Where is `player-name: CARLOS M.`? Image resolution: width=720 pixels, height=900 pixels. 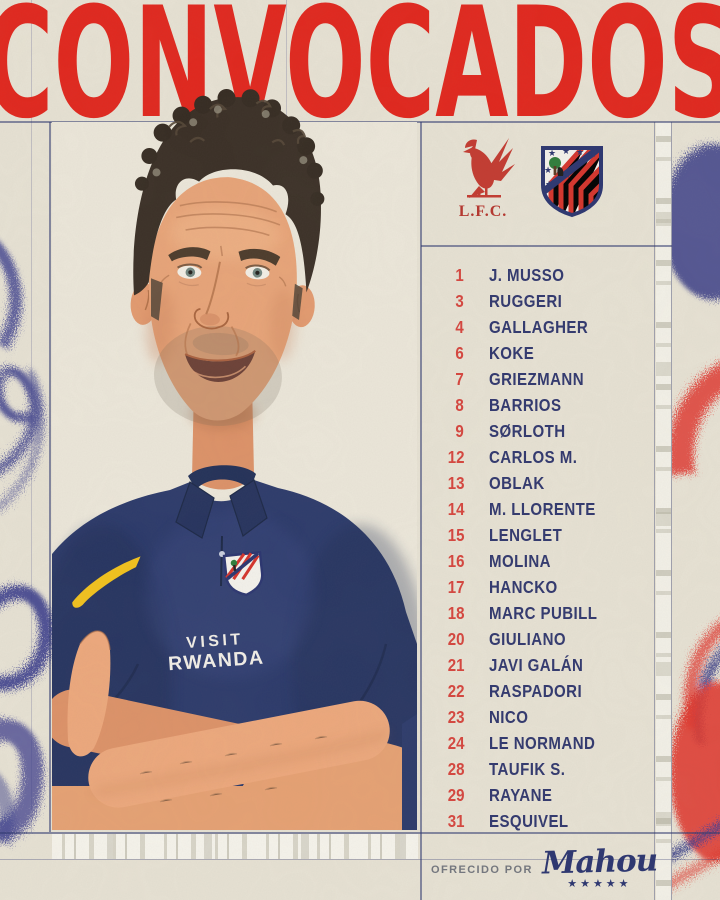 player-name: CARLOS M. is located at coordinates (533, 456).